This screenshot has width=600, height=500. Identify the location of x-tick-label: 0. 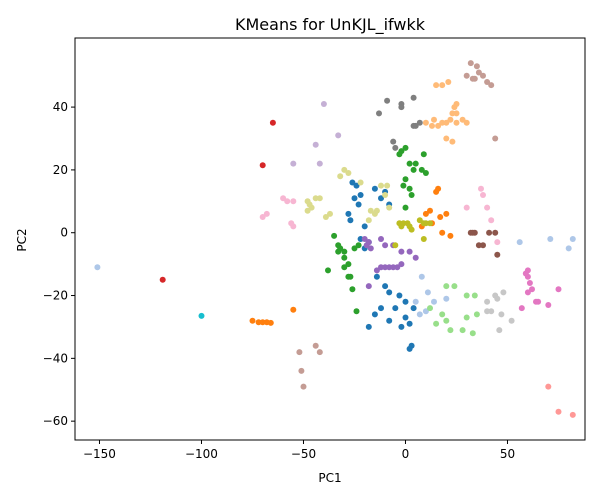
(406, 454).